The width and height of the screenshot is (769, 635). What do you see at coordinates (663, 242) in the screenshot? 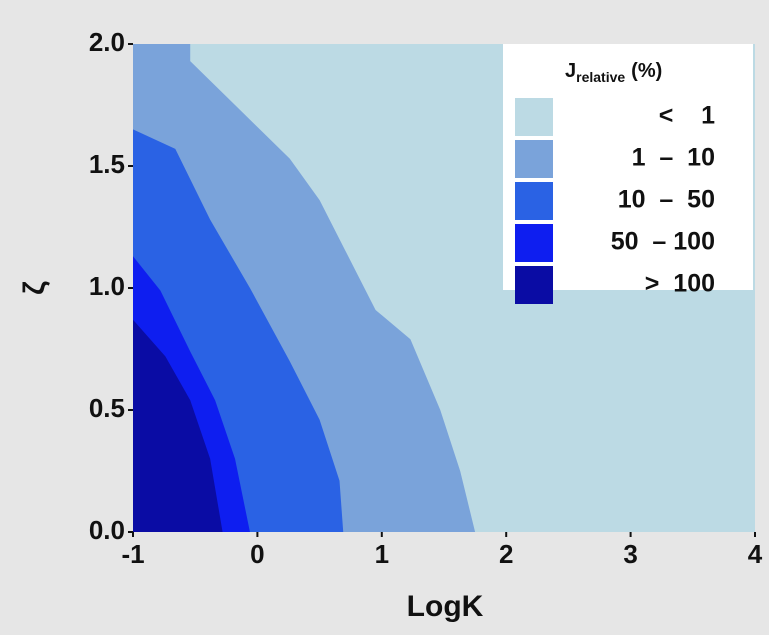
I see `legend-label: 50 – 100` at bounding box center [663, 242].